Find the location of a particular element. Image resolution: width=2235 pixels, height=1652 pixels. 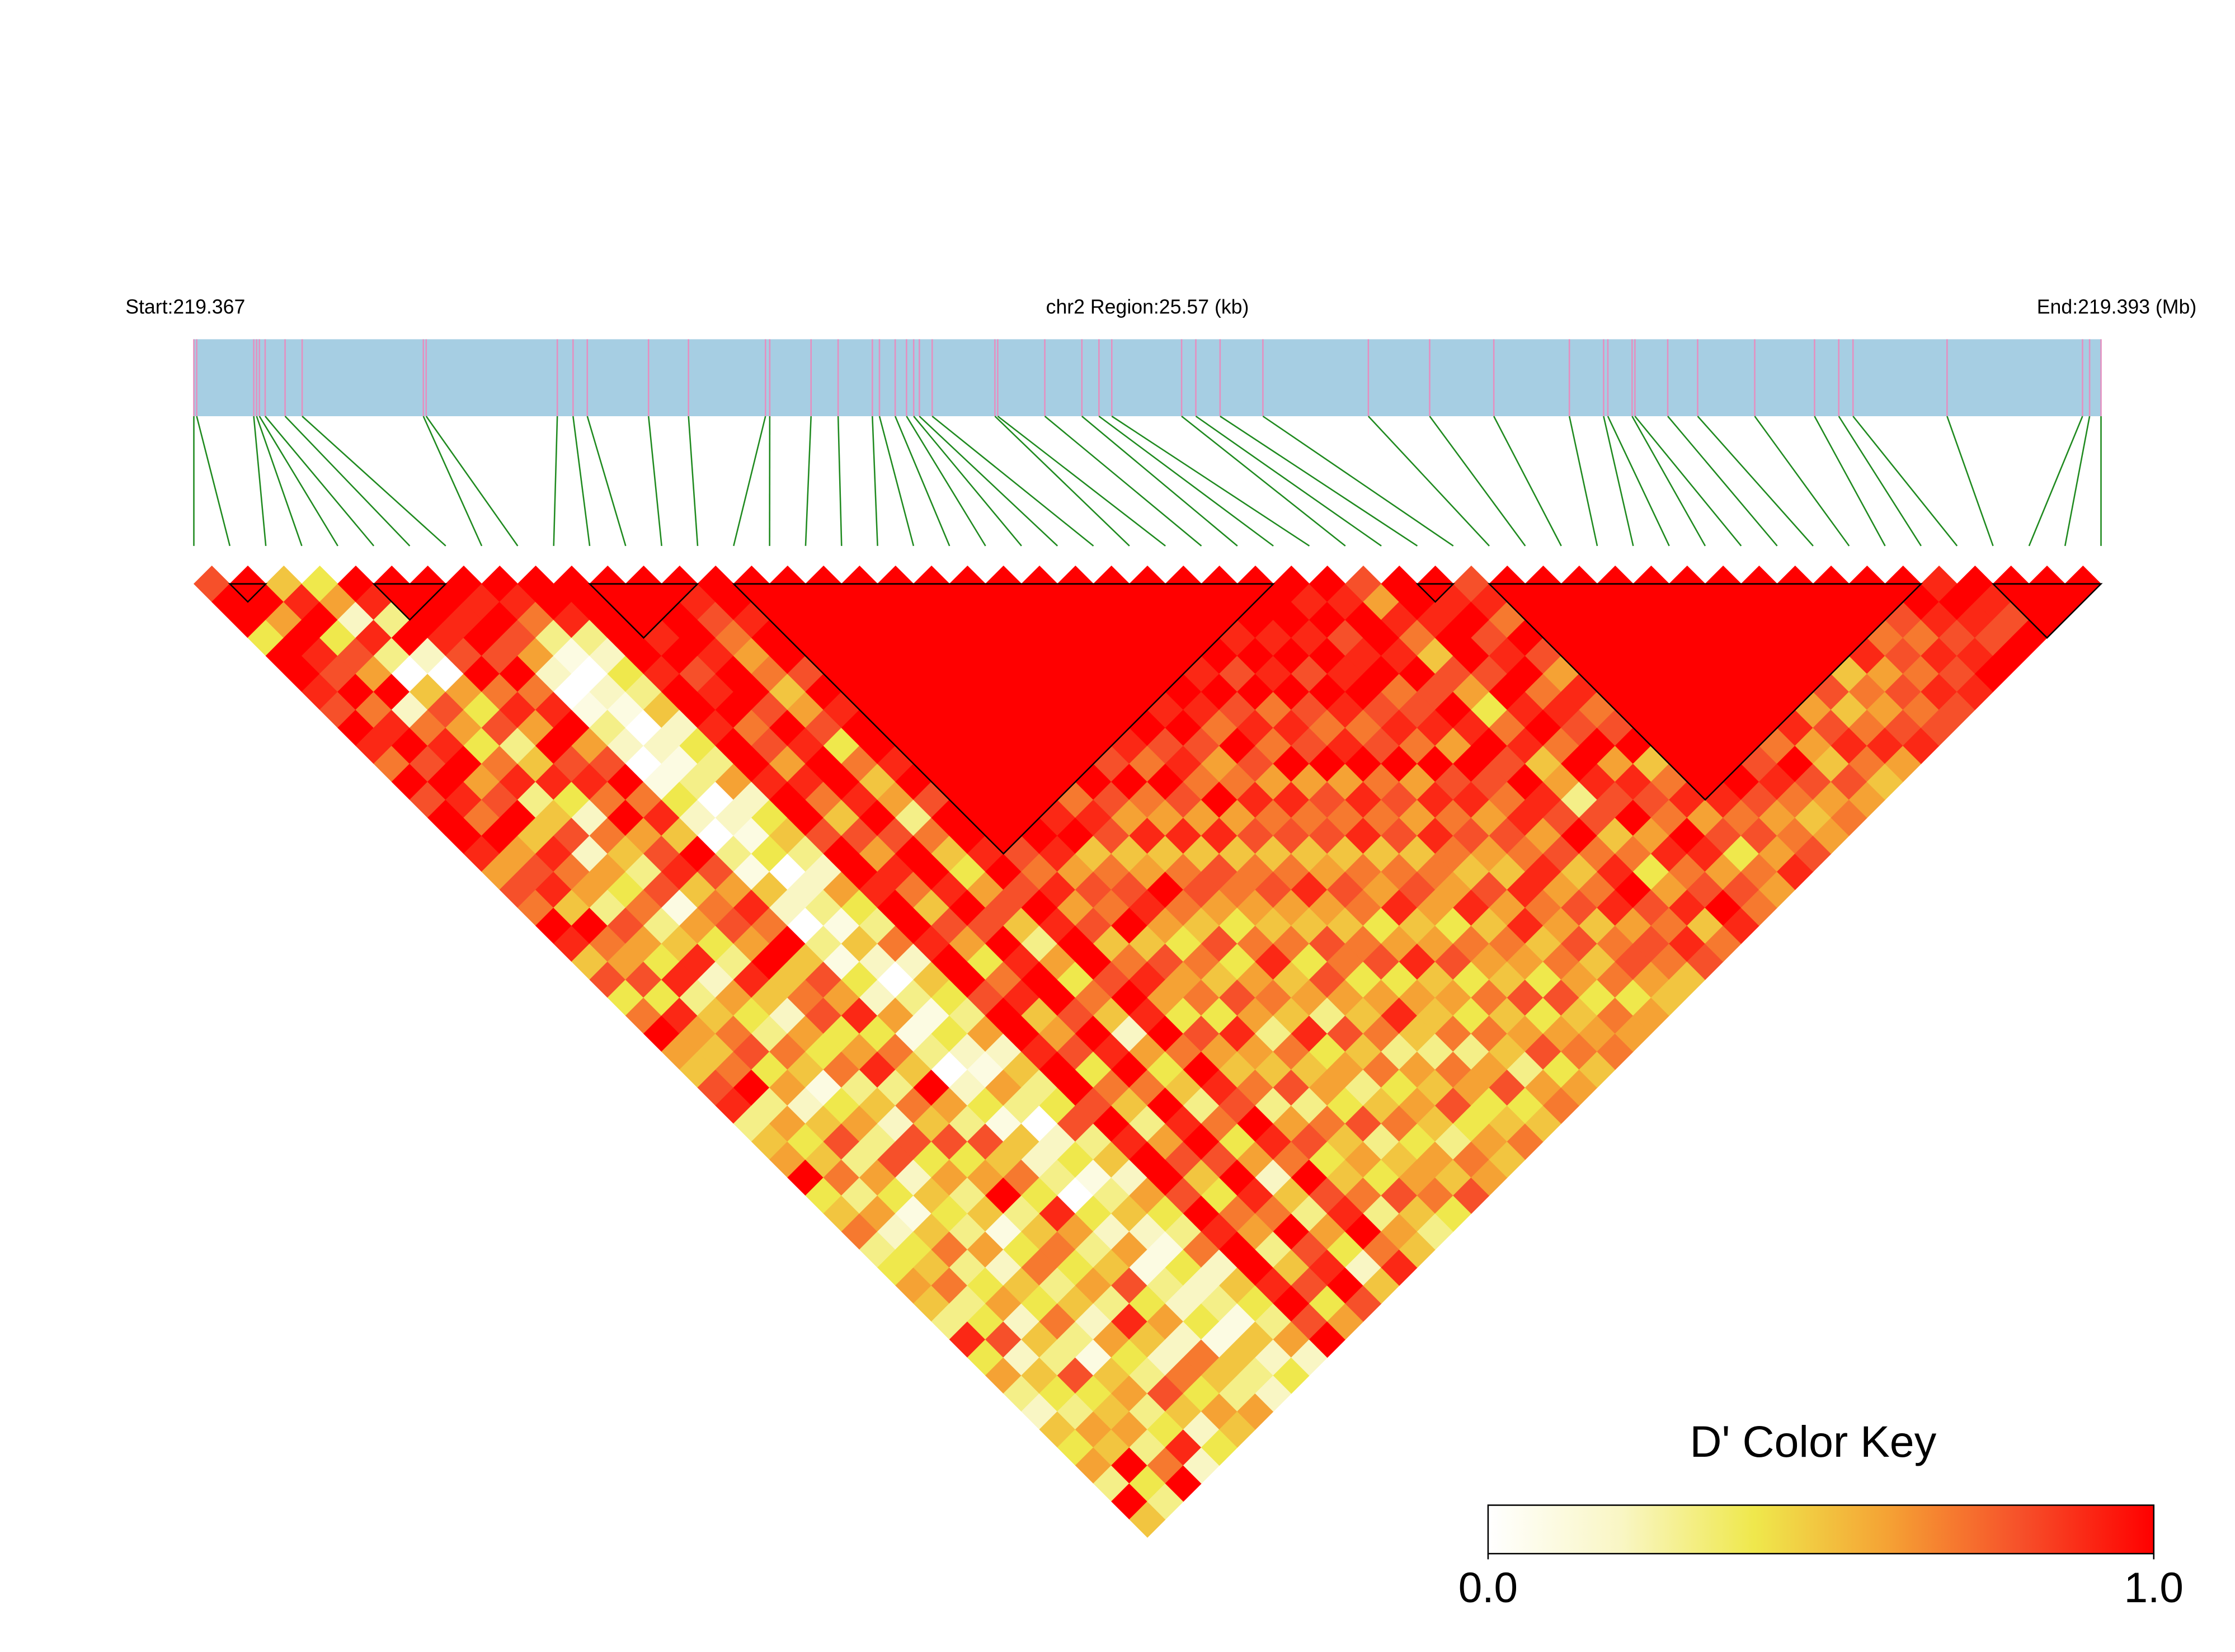

start-label: Start:219.367 is located at coordinates (185, 307).